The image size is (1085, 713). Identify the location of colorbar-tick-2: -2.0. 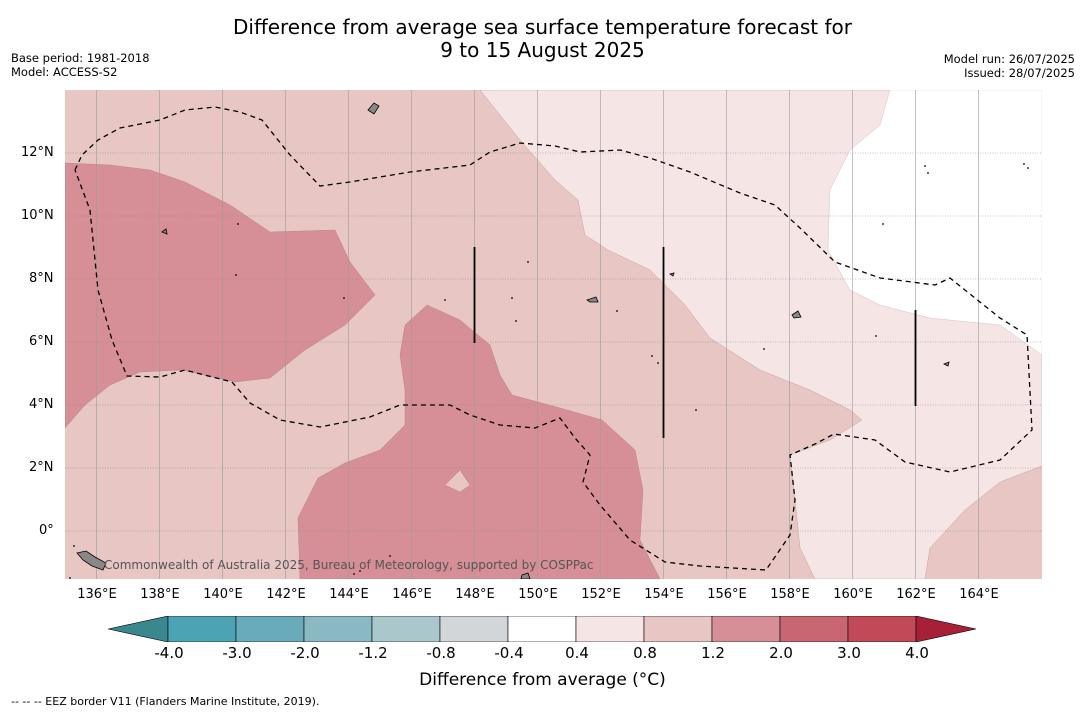
(305, 653).